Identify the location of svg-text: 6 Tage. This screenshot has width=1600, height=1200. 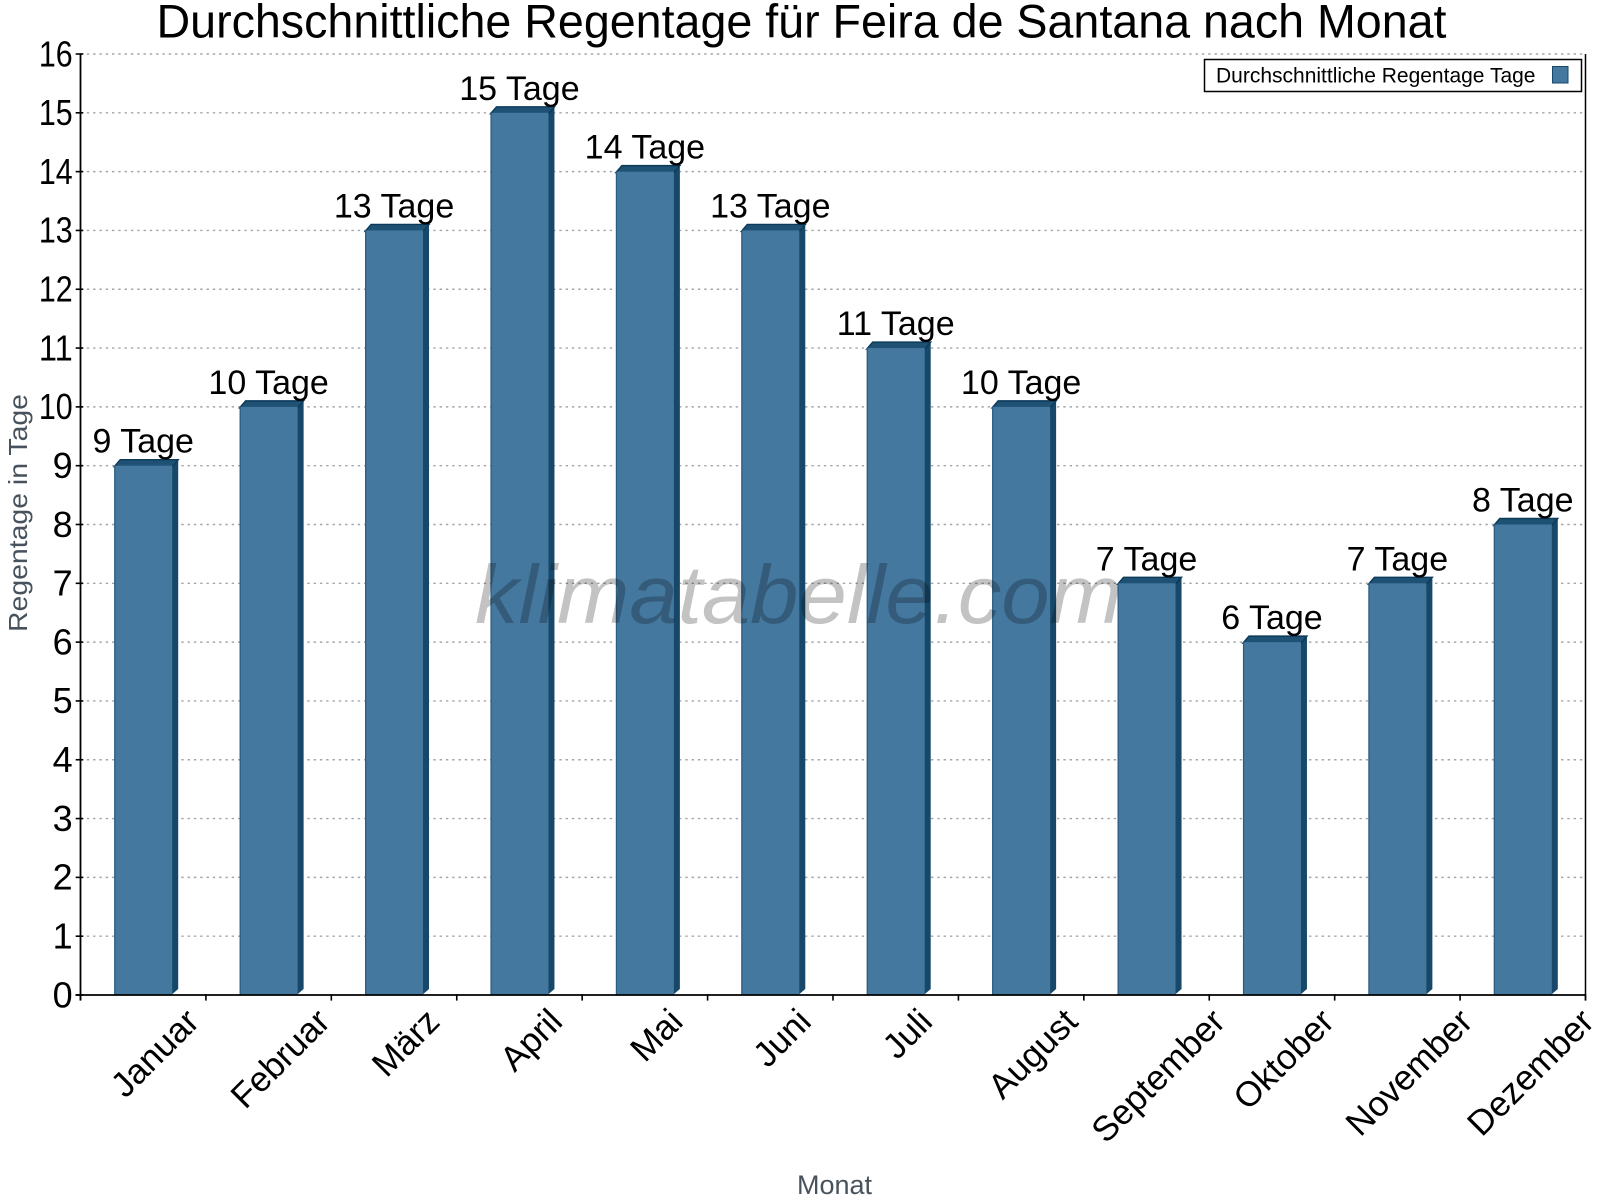
(1271, 618).